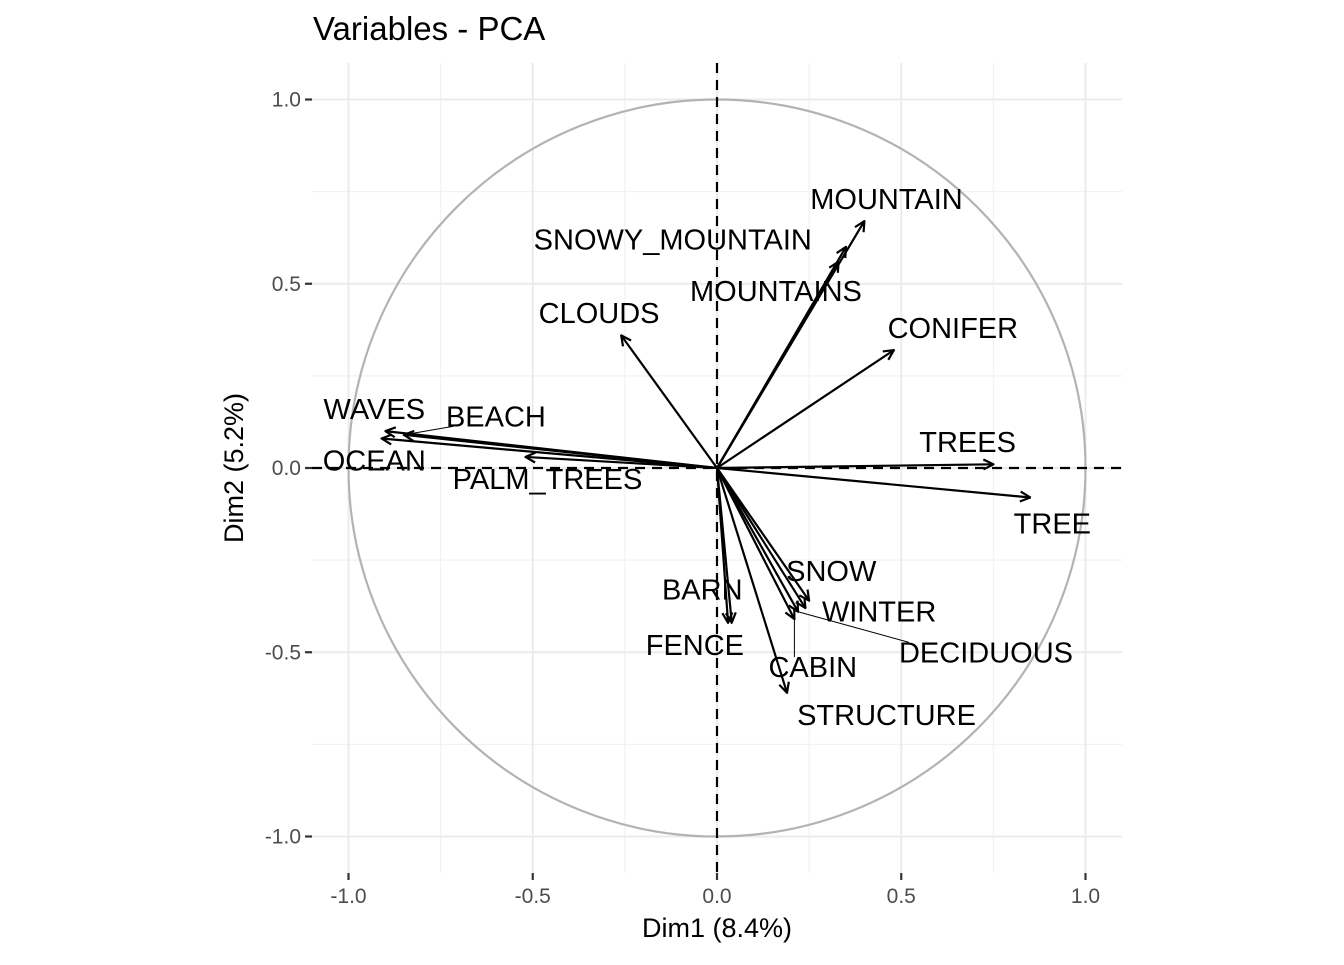 The height and width of the screenshot is (965, 1344). I want to click on x-tick-label: 1.0, so click(1085, 896).